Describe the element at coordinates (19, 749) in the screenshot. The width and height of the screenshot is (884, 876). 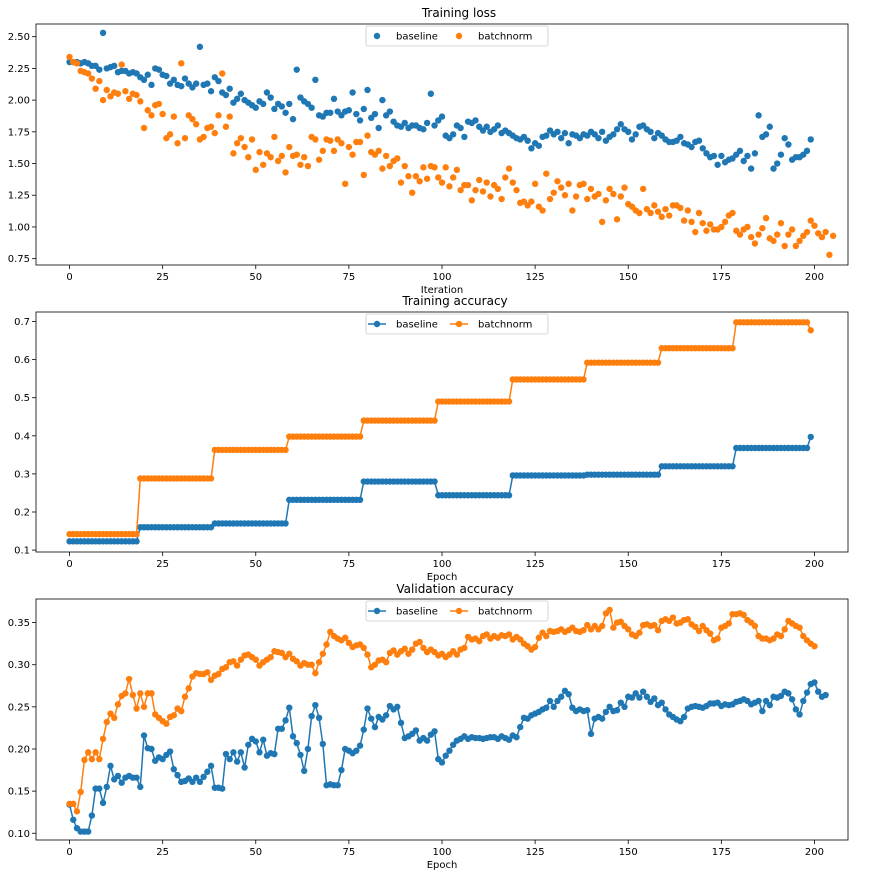
I see `validation-accuracy-ytick-label: 0.20` at that location.